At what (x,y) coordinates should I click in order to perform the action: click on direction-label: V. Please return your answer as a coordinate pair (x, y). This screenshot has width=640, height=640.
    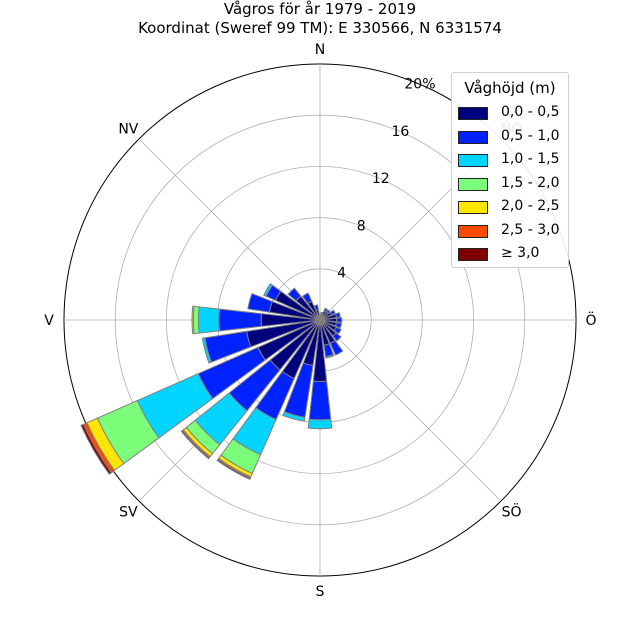
    Looking at the image, I should click on (49, 321).